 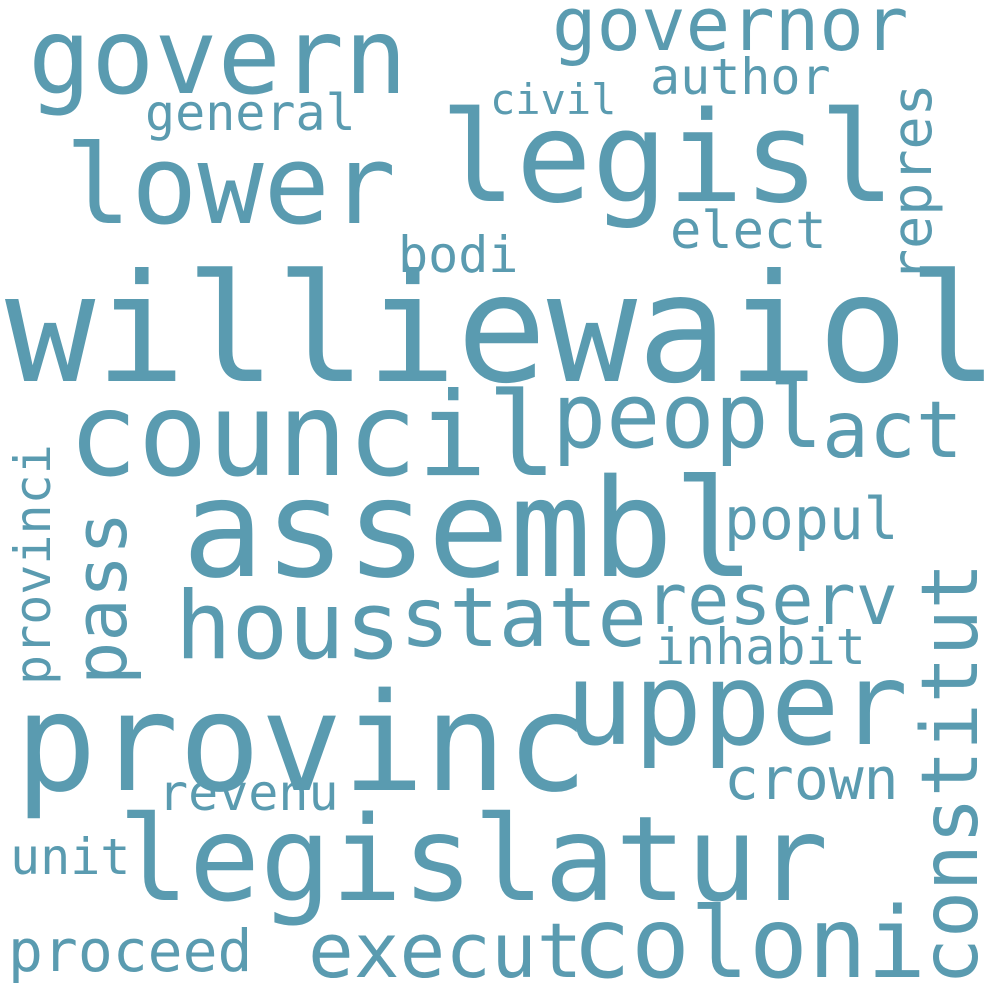 I want to click on word-pass: pass, so click(x=101, y=598).